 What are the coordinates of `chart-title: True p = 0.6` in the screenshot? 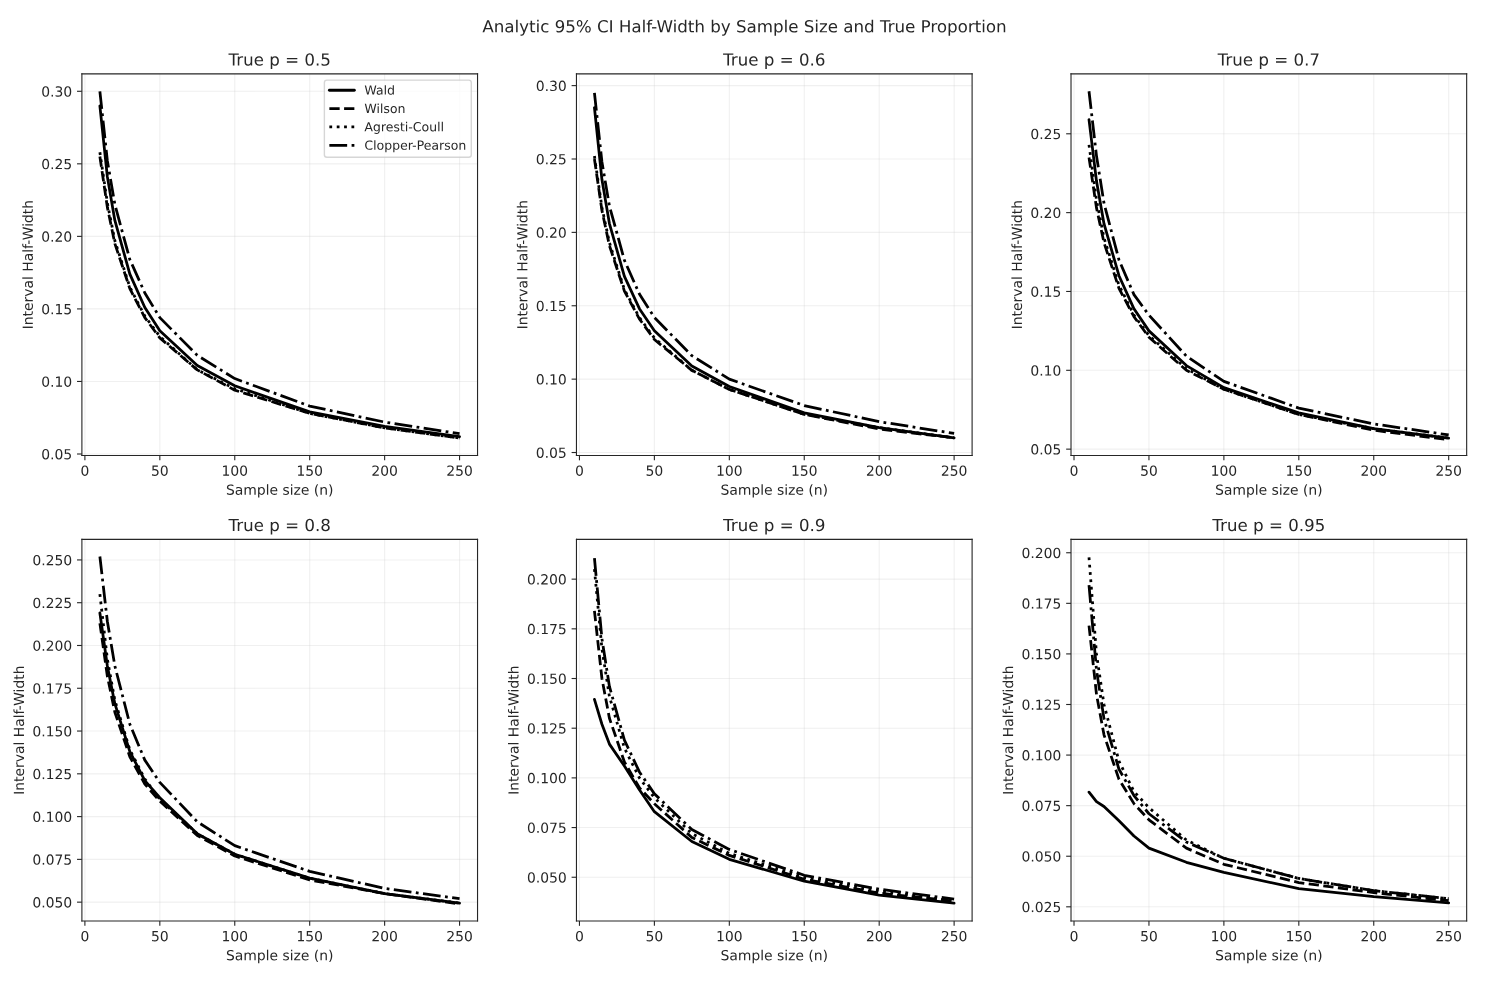 It's located at (774, 61).